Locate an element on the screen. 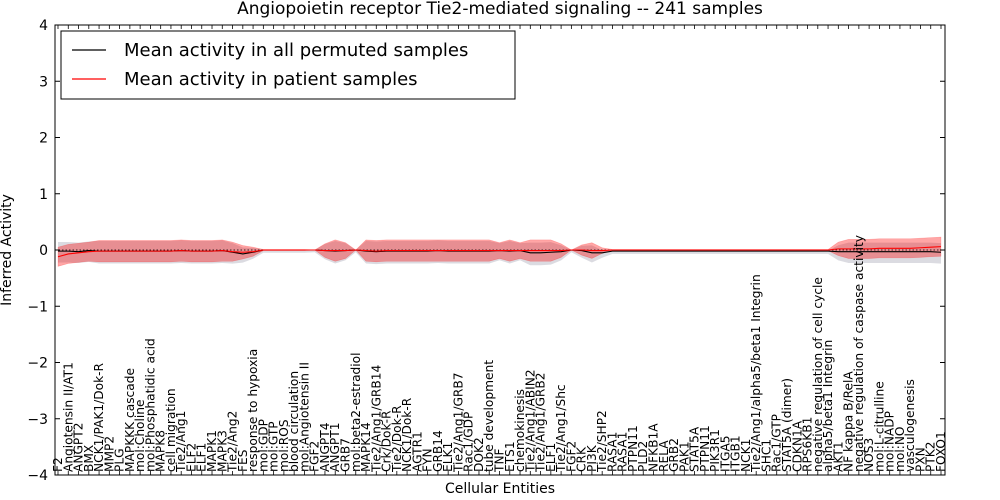  legend-label-patient: Mean activity in patient samples is located at coordinates (271, 79).